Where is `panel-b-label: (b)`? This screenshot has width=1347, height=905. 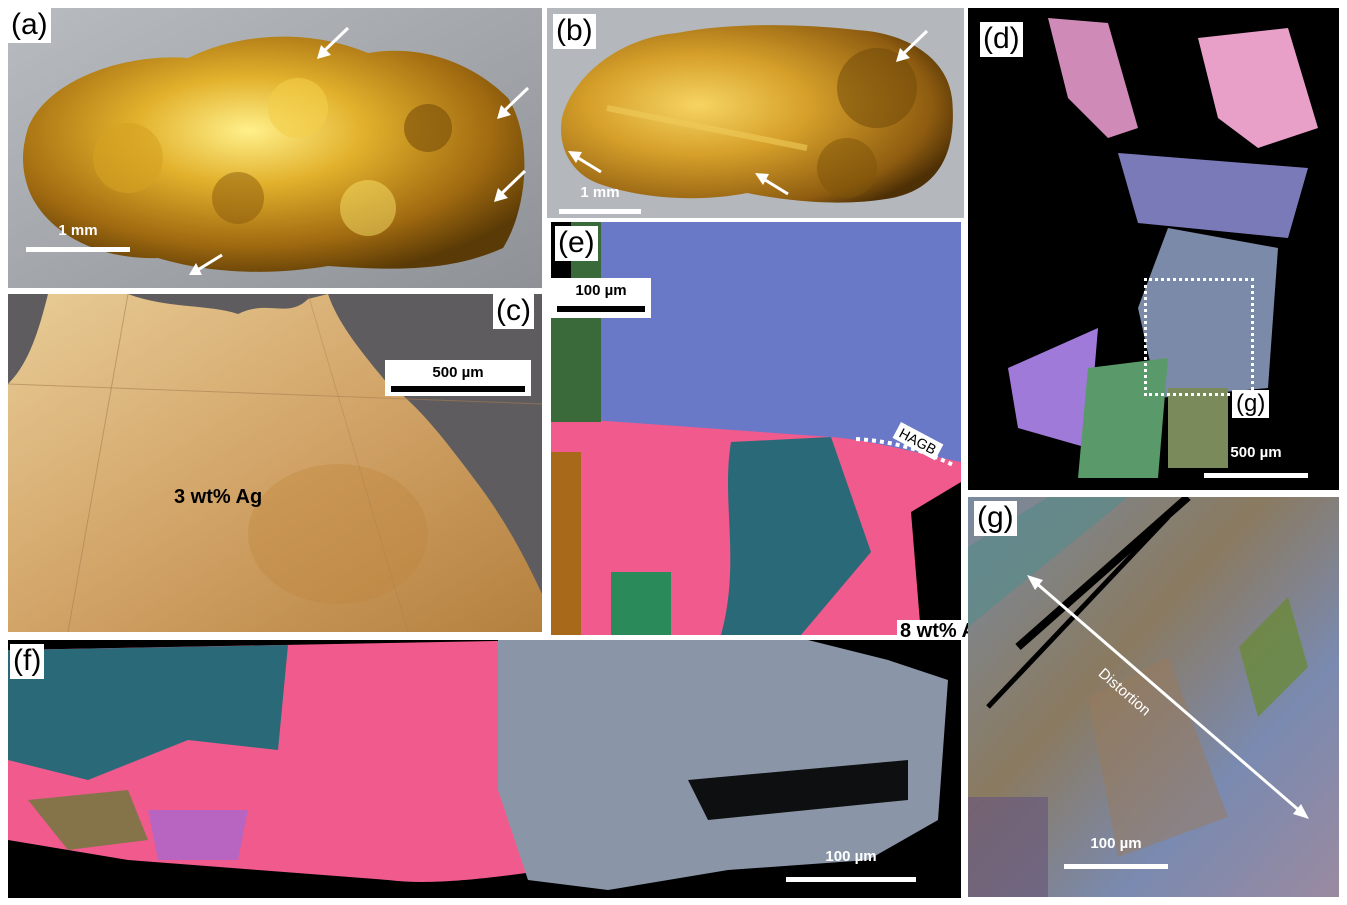
panel-b-label: (b) is located at coordinates (574, 31).